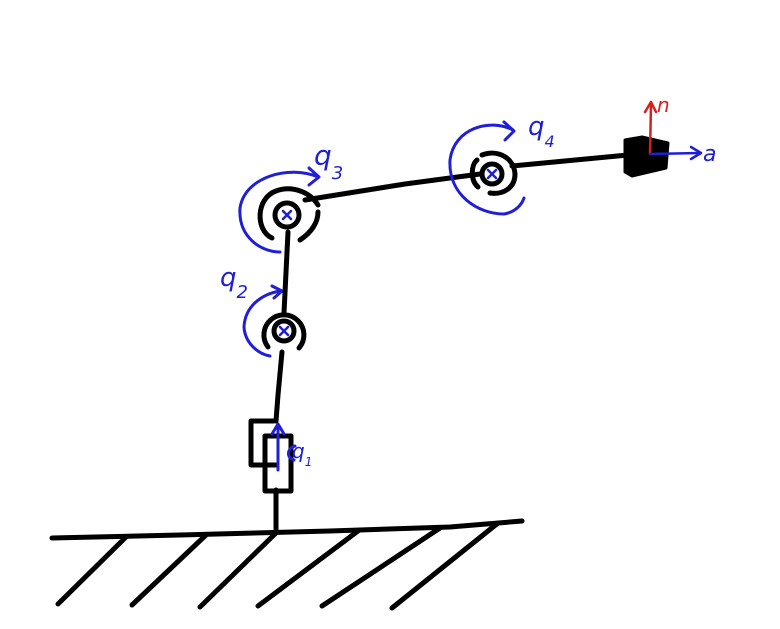 This screenshot has width=780, height=629. I want to click on joint-q3-bracket, so click(289, 213).